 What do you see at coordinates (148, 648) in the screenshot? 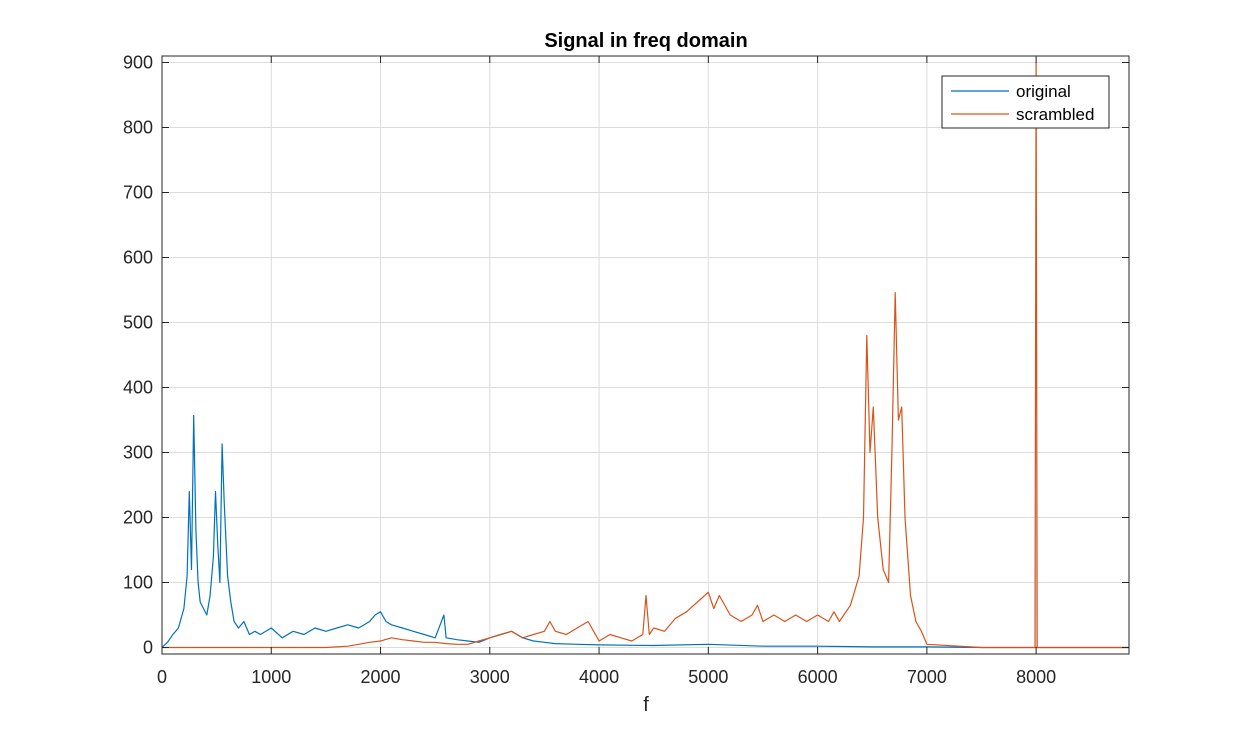
I see `y-tick-label: 0` at bounding box center [148, 648].